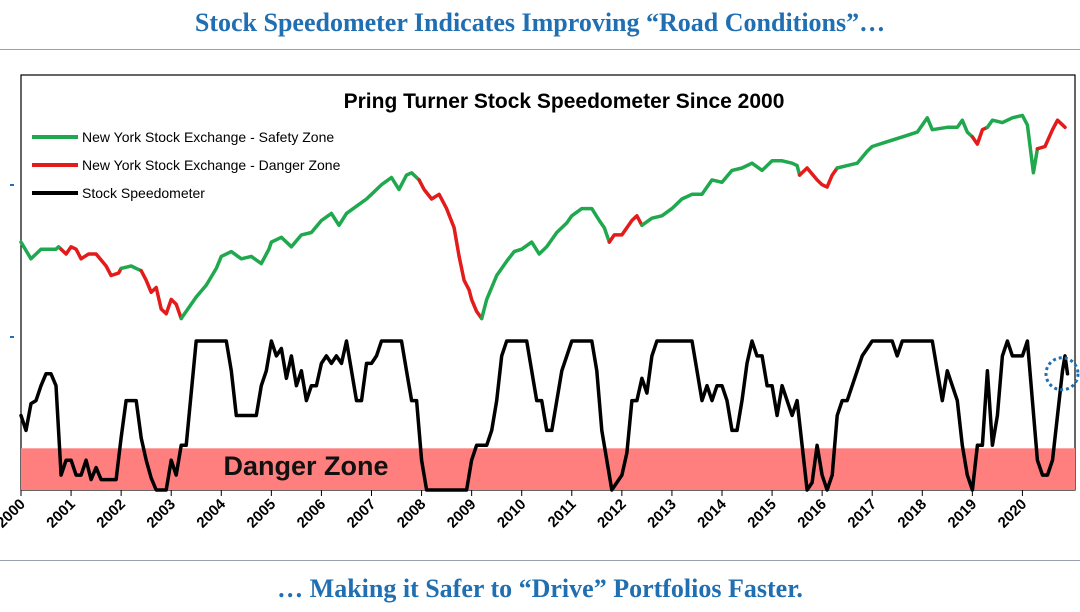 This screenshot has width=1080, height=612. What do you see at coordinates (61, 514) in the screenshot?
I see `x-tick-label: 2001` at bounding box center [61, 514].